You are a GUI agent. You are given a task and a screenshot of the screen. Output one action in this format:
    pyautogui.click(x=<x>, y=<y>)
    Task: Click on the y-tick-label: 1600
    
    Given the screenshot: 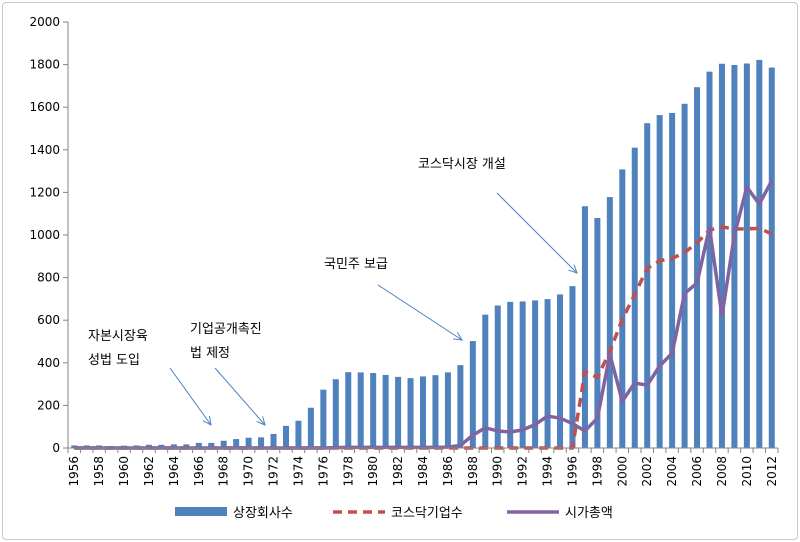 What is the action you would take?
    pyautogui.click(x=44, y=107)
    